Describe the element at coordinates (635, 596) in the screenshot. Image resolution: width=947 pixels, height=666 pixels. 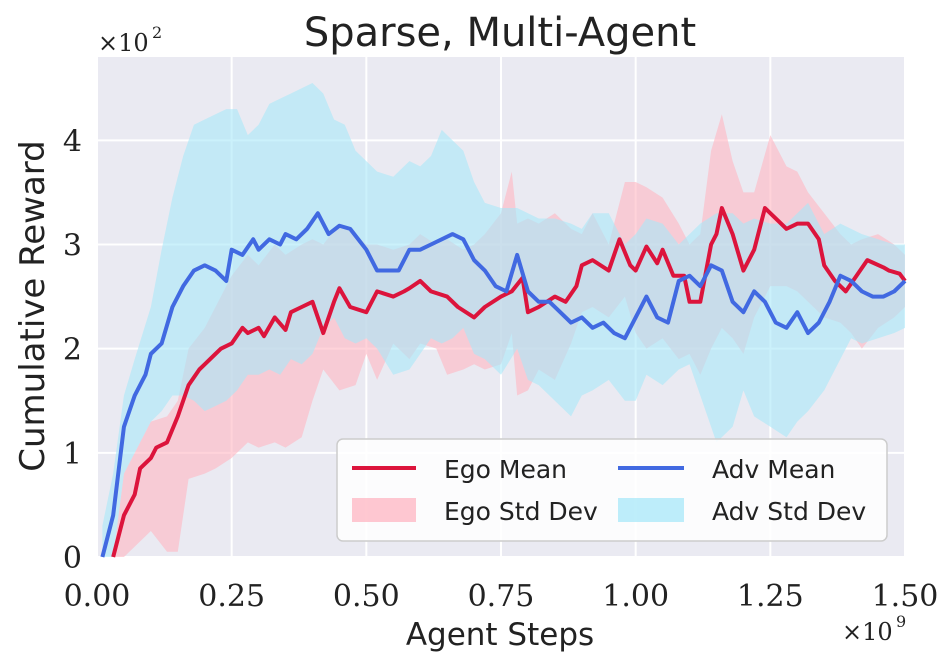
I see `x-tick-label: 1.00` at that location.